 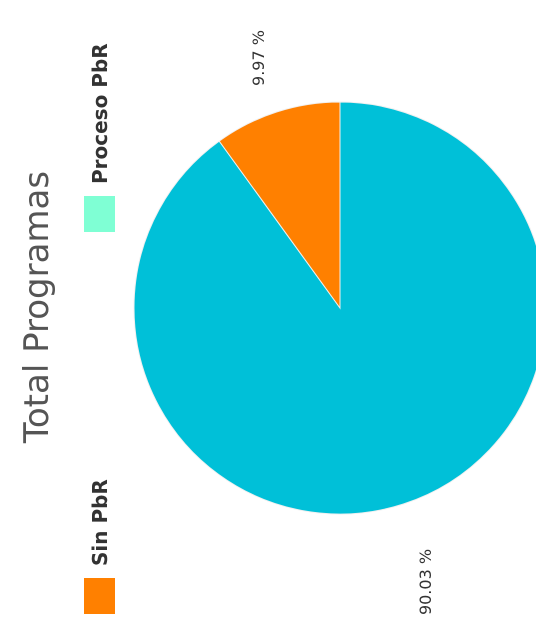 I want to click on chart-title: Total Programas, so click(x=37, y=307).